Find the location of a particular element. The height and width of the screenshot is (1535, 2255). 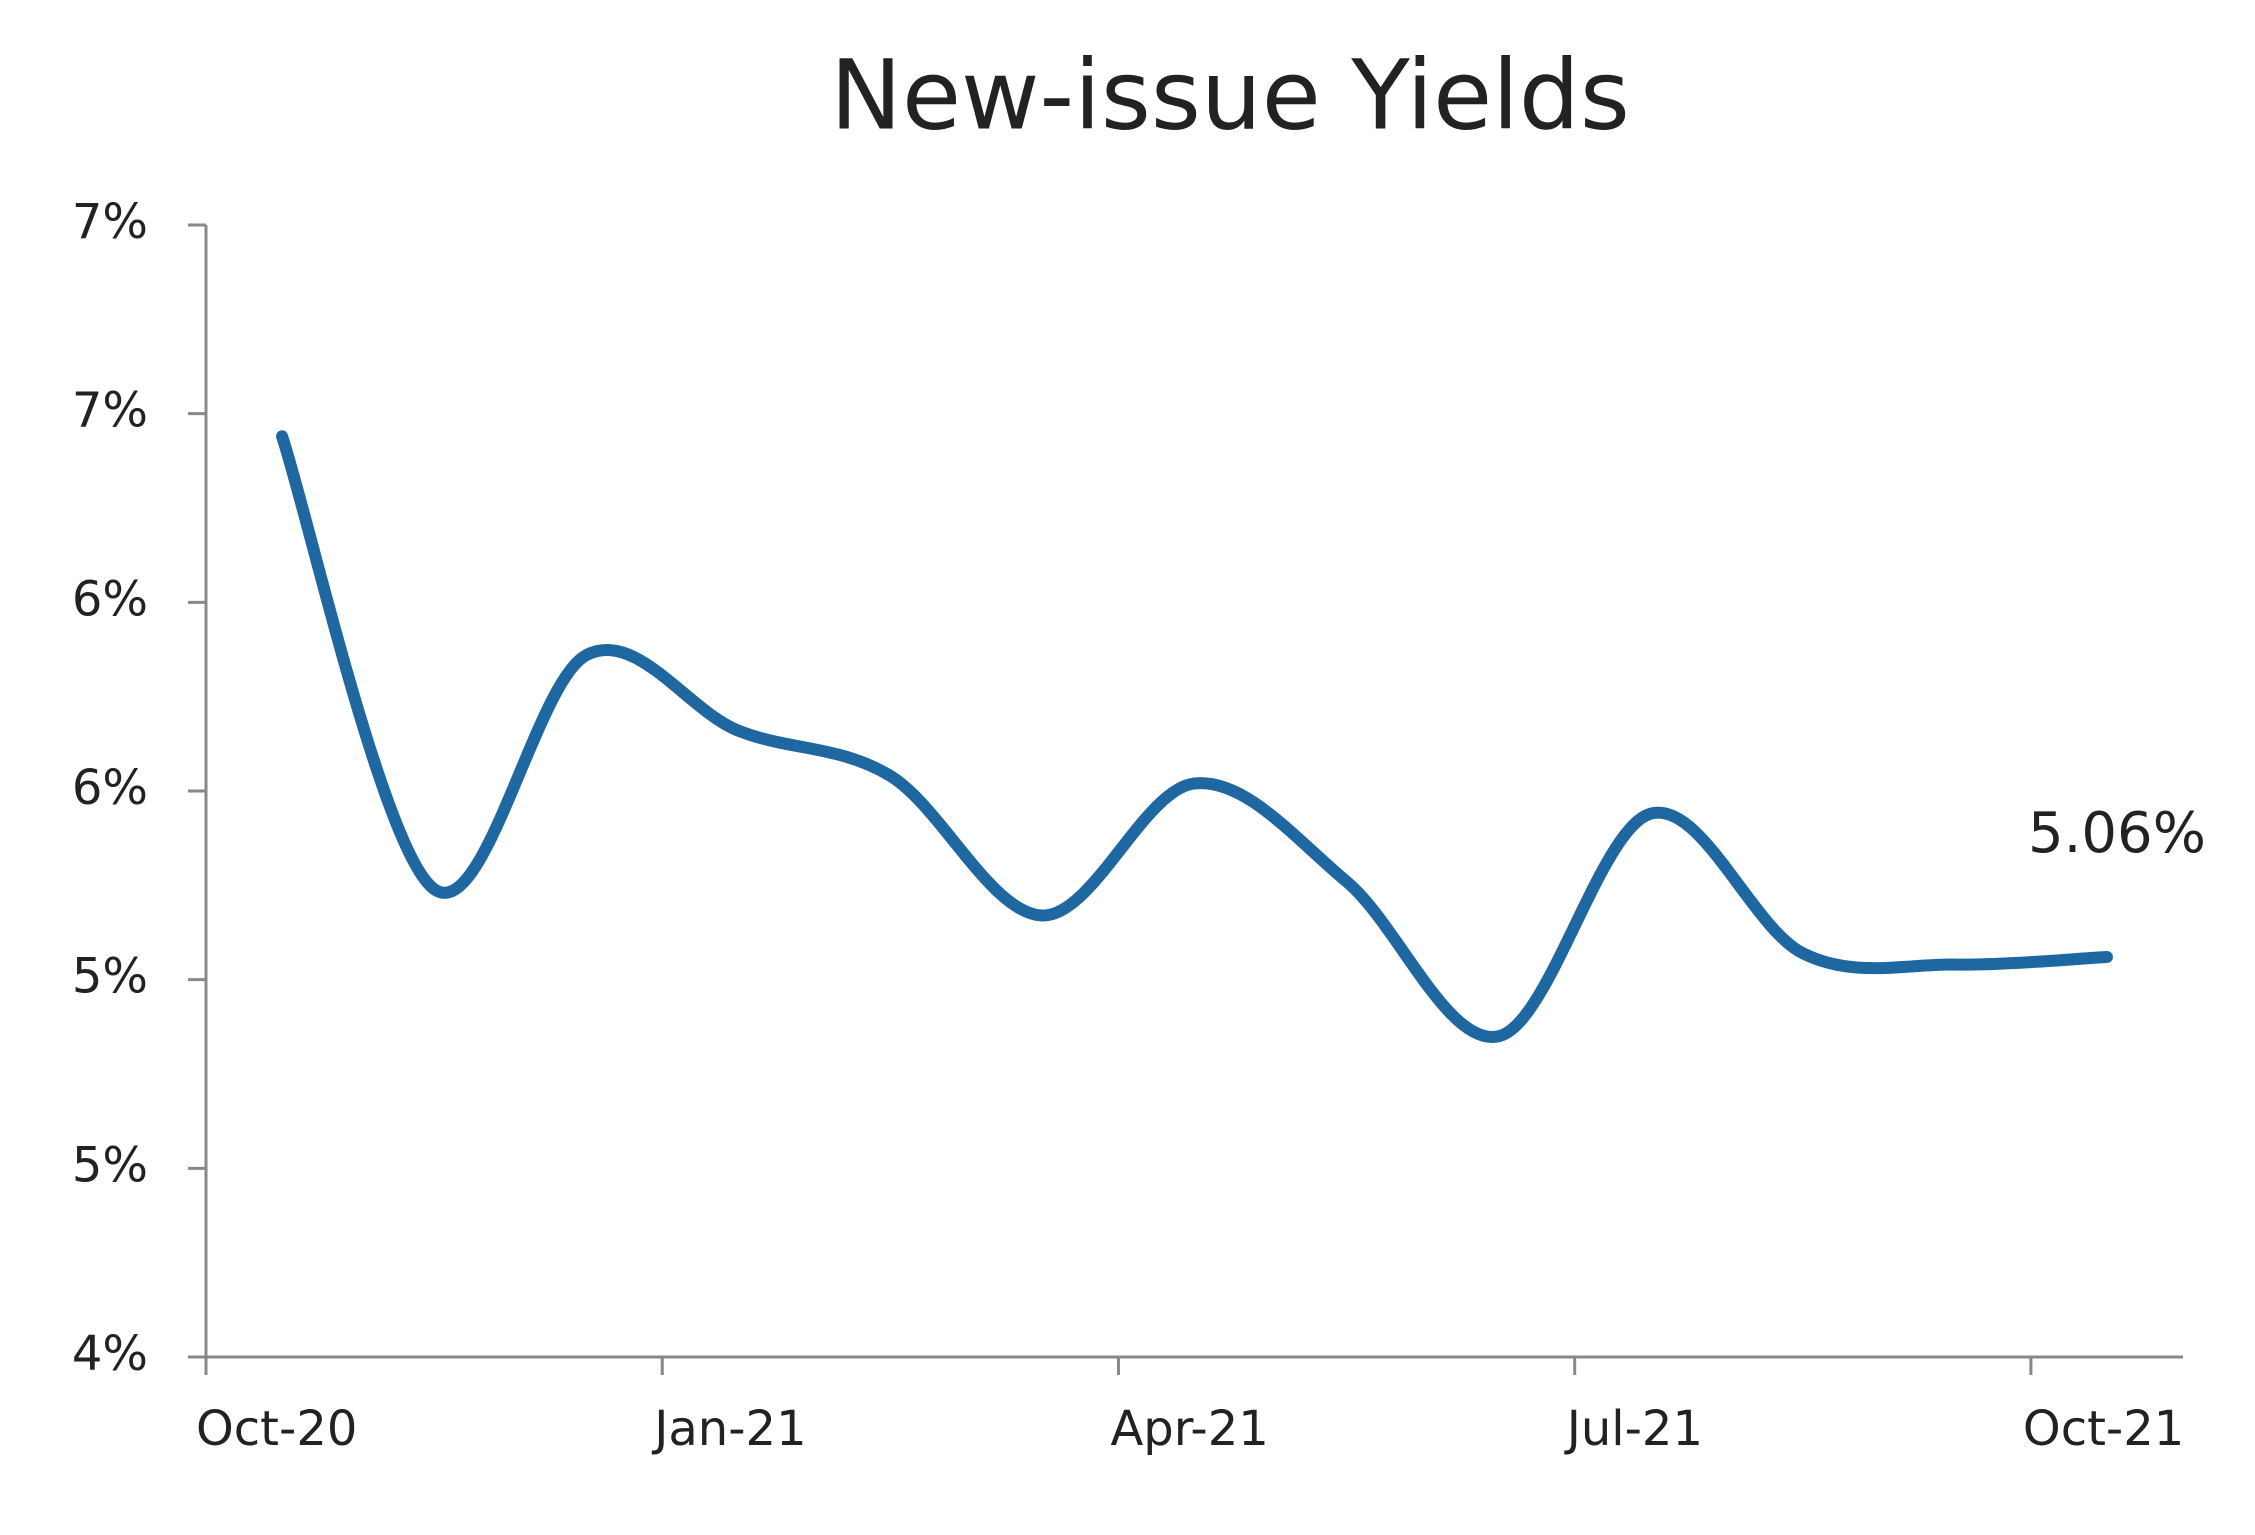

y-tick-label: 4% is located at coordinates (110, 1354).